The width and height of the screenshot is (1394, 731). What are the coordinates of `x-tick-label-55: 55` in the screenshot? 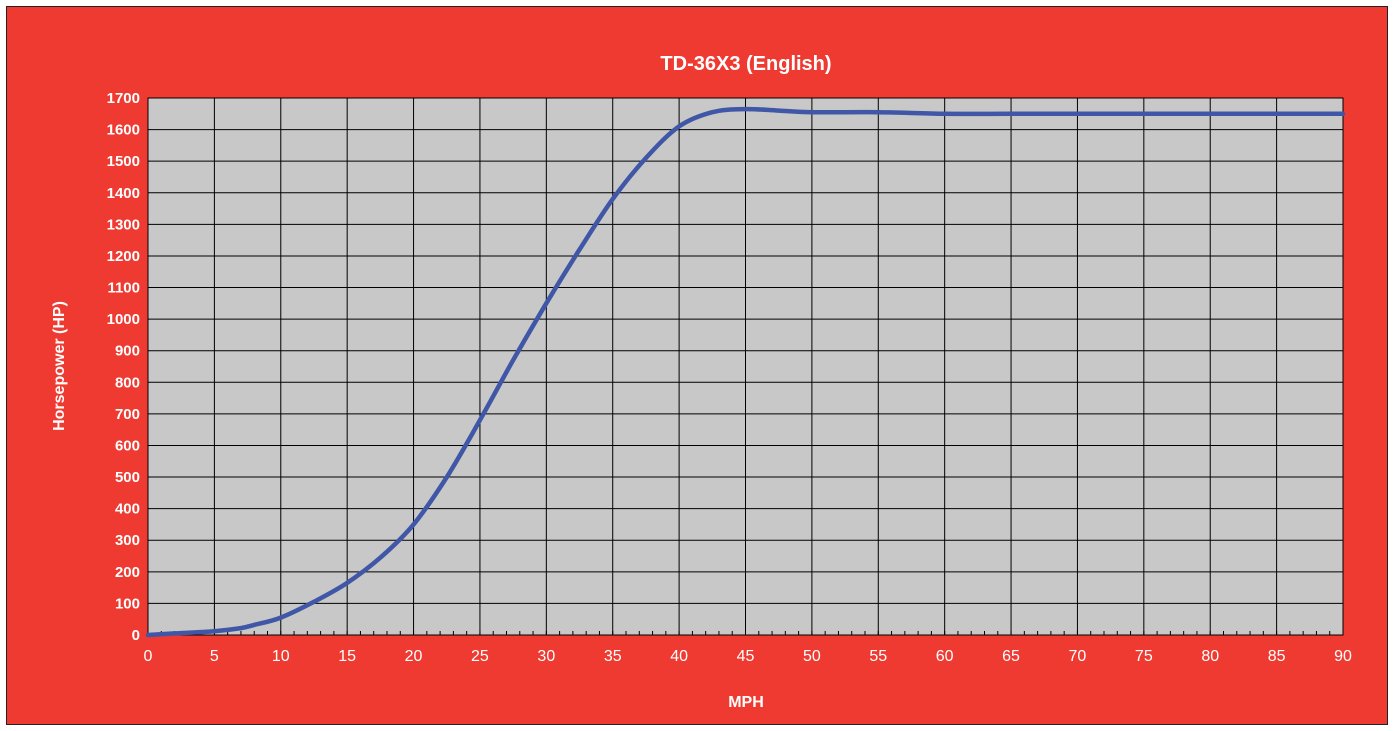 It's located at (878, 656).